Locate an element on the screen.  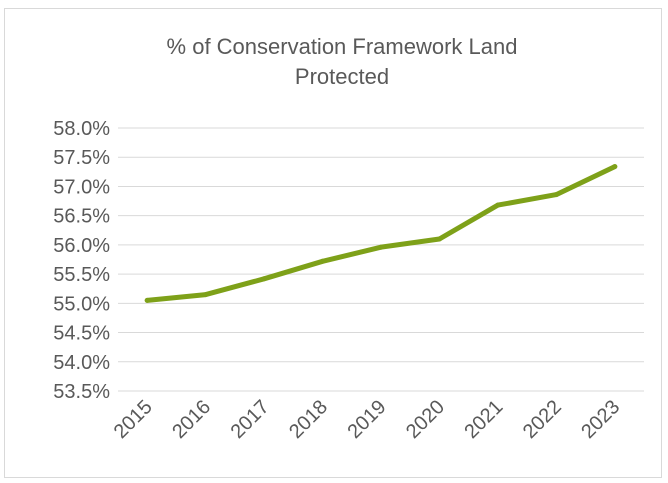
x-tick-label: 2017 is located at coordinates (250, 419).